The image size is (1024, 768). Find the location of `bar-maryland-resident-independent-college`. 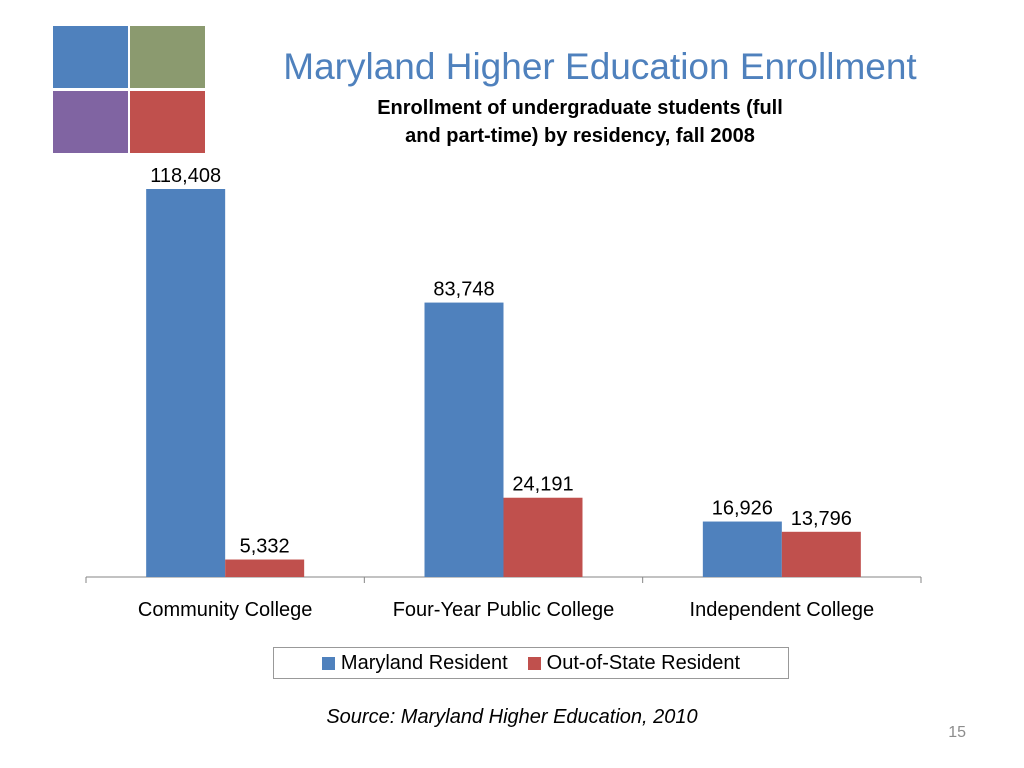

bar-maryland-resident-independent-college is located at coordinates (742, 549).